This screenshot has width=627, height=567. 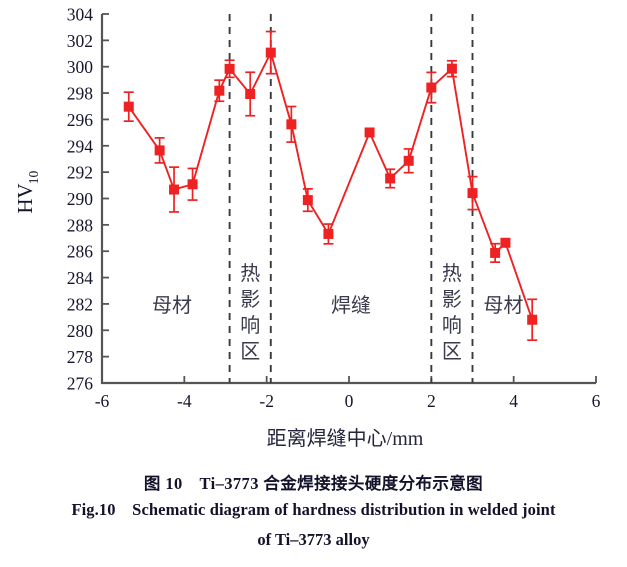 What do you see at coordinates (80, 173) in the screenshot?
I see `svg-text: 292` at bounding box center [80, 173].